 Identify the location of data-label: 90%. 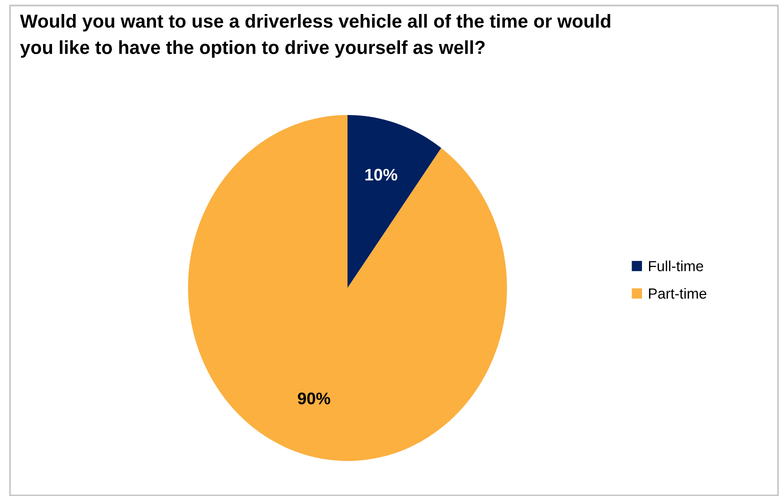
(314, 398).